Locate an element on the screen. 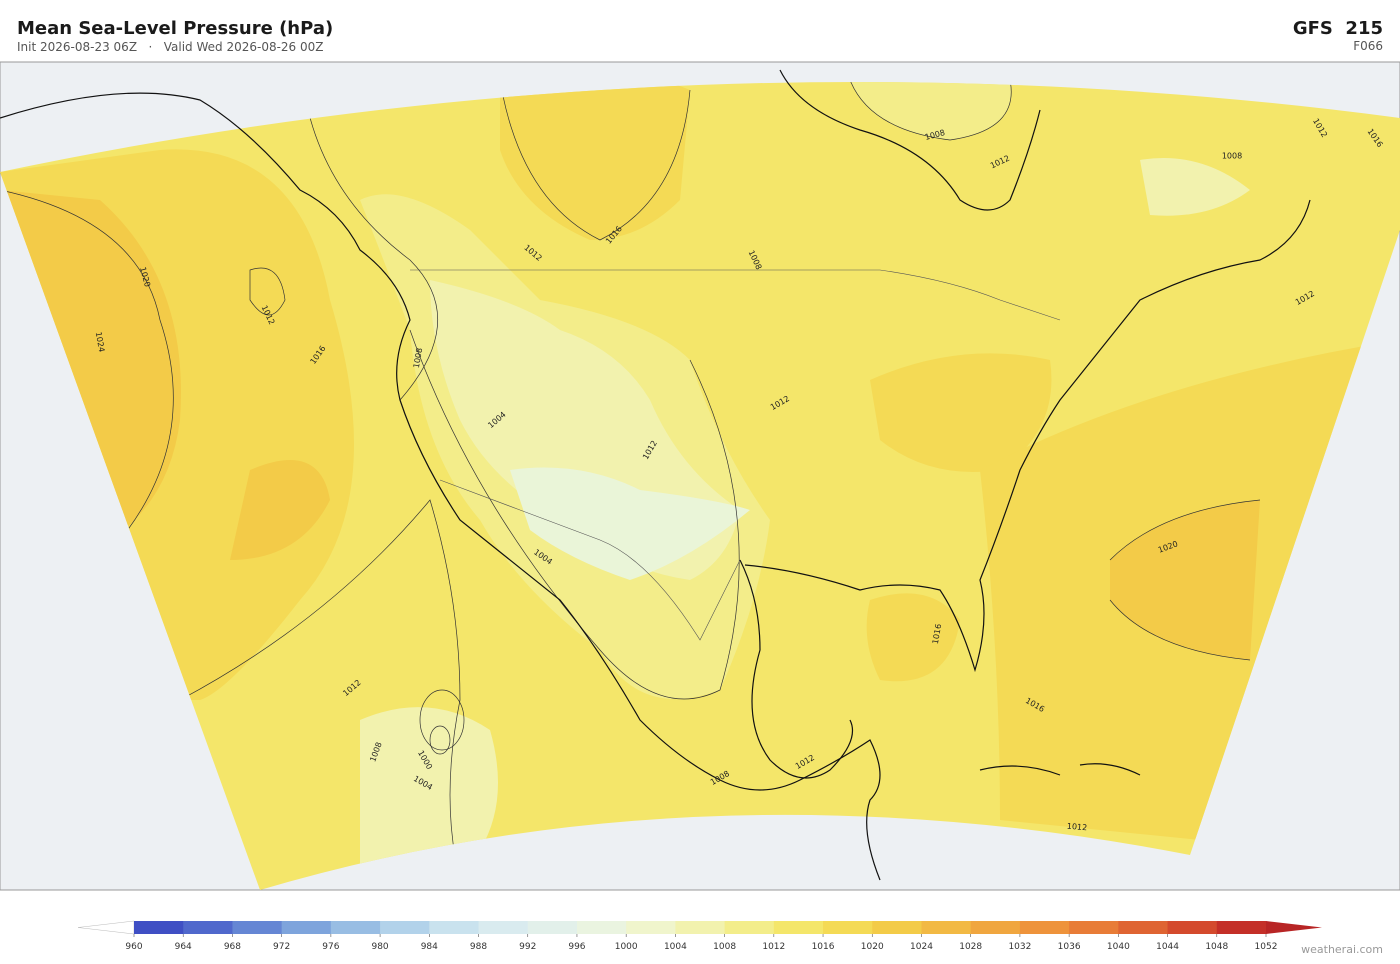  colorbar-tick-label: 960 is located at coordinates (133, 947).